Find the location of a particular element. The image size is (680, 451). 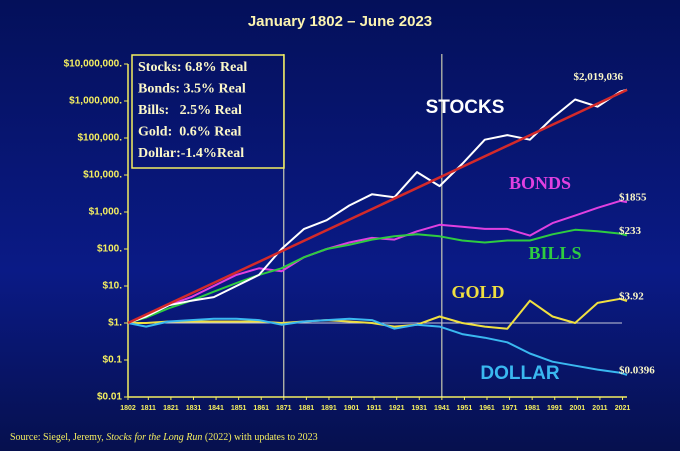

annotation: Bills: 2.5% Real is located at coordinates (190, 110).